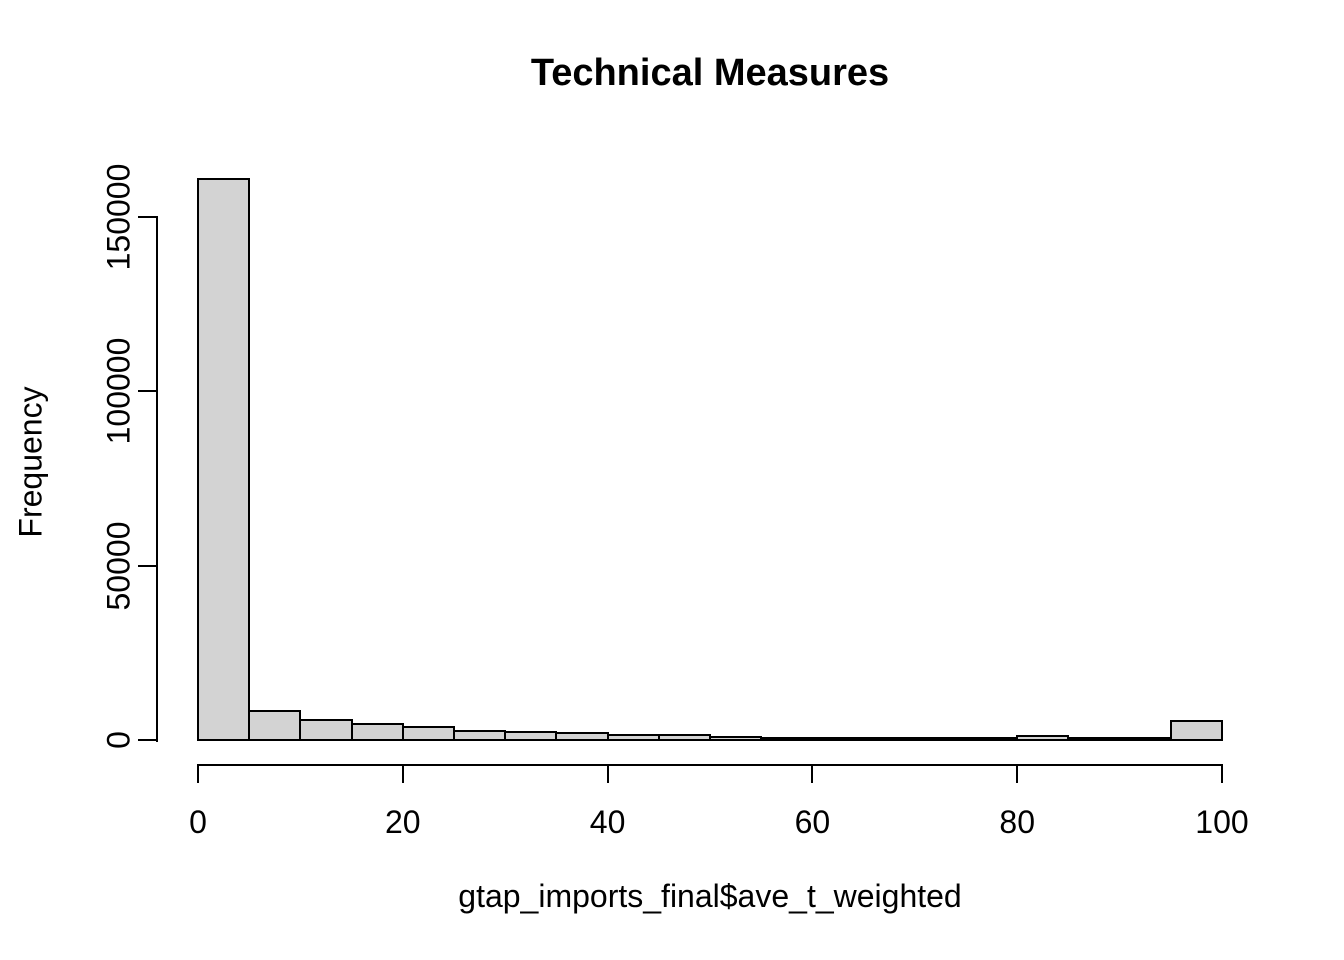  What do you see at coordinates (710, 73) in the screenshot?
I see `chart-title: Technical Measures` at bounding box center [710, 73].